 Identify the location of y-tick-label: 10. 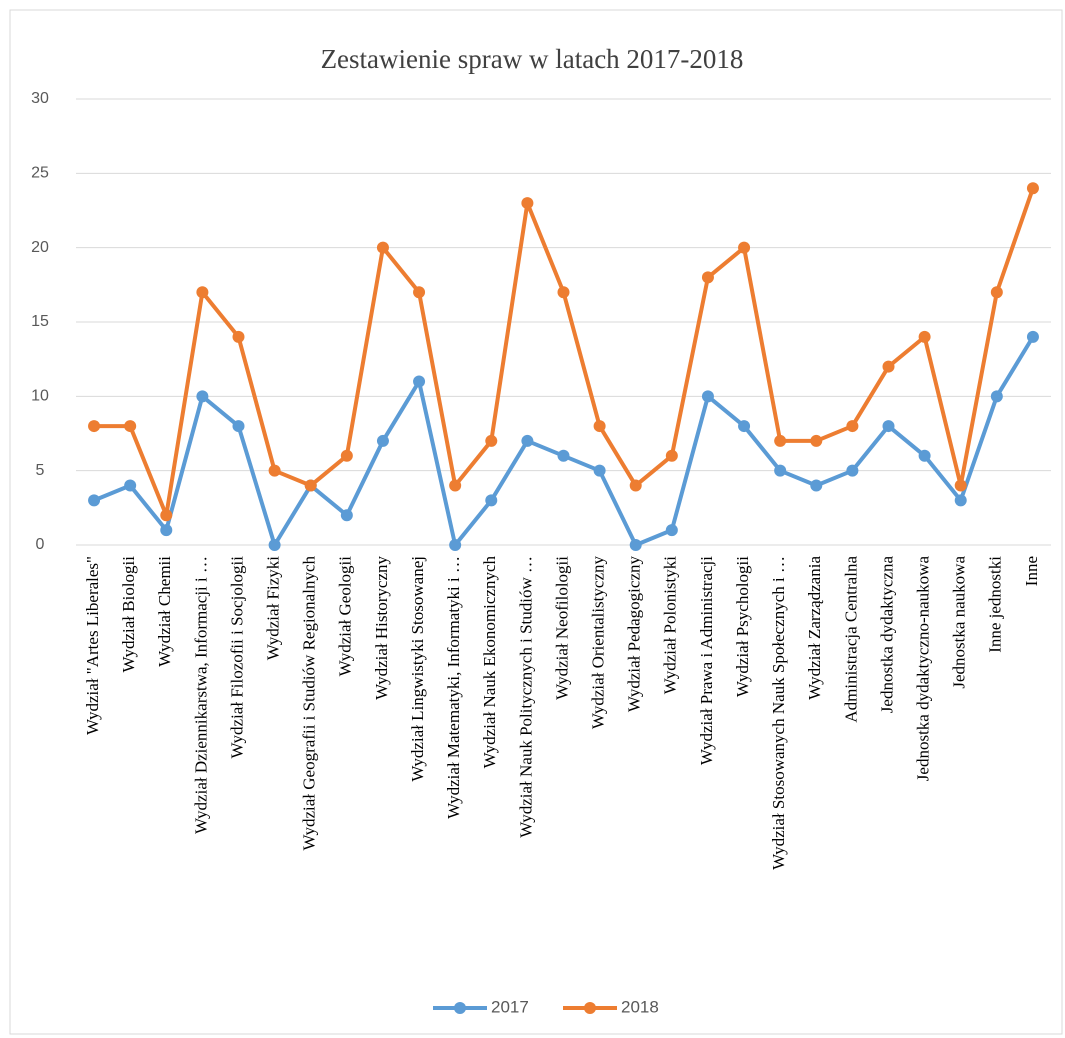
(40, 396).